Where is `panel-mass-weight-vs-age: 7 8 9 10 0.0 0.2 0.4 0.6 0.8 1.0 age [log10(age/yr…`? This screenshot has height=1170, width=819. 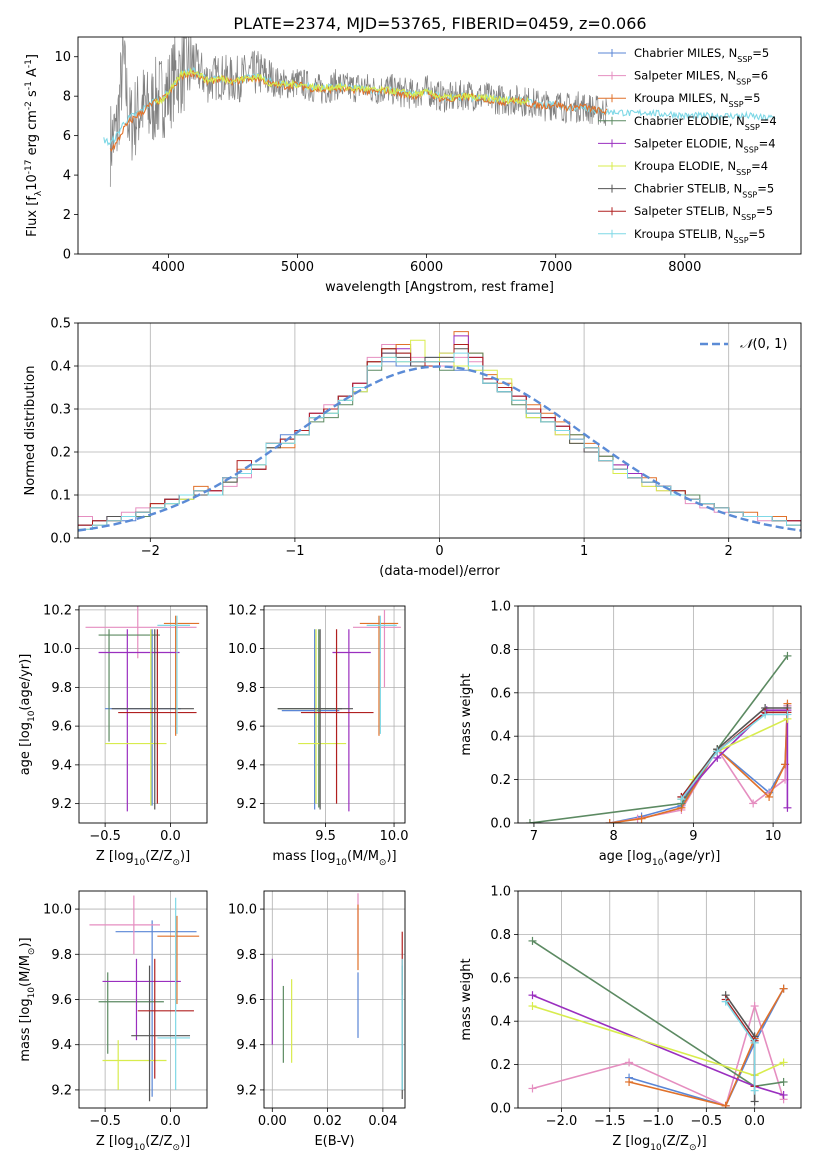 panel-mass-weight-vs-age: 7 8 9 10 0.0 0.2 0.4 0.6 0.8 1.0 age [log10(age/yr… is located at coordinates (630, 734).